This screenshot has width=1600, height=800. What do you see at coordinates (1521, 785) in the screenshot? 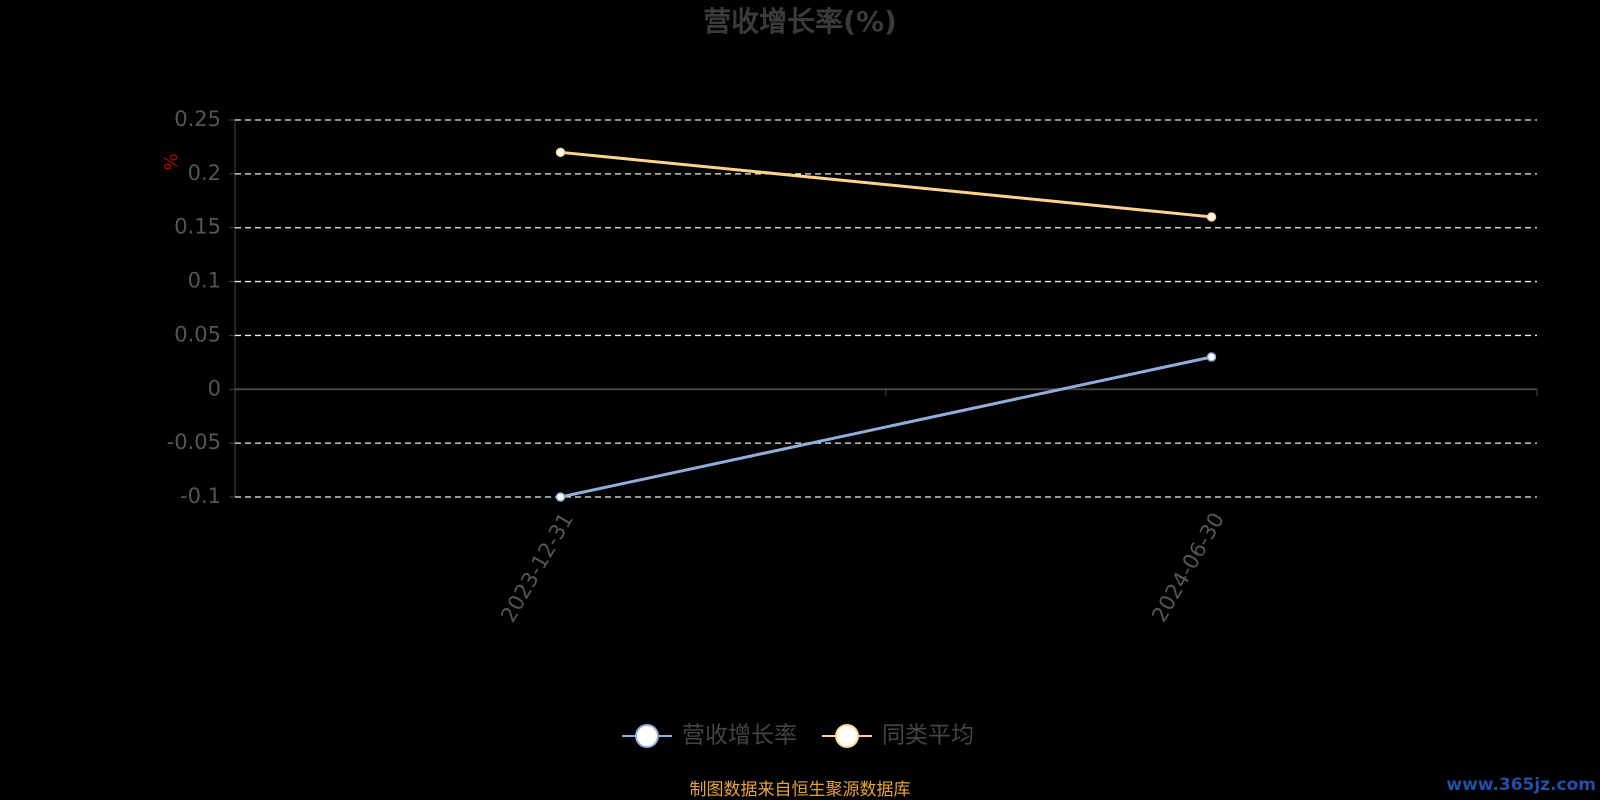
I see `watermark: www.365jz.com` at bounding box center [1521, 785].